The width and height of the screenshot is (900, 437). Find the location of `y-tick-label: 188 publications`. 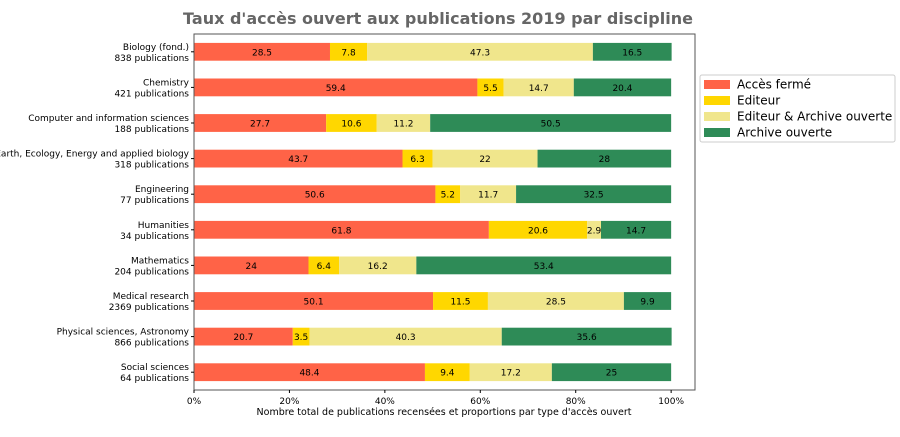

y-tick-label: 188 publications is located at coordinates (151, 130).